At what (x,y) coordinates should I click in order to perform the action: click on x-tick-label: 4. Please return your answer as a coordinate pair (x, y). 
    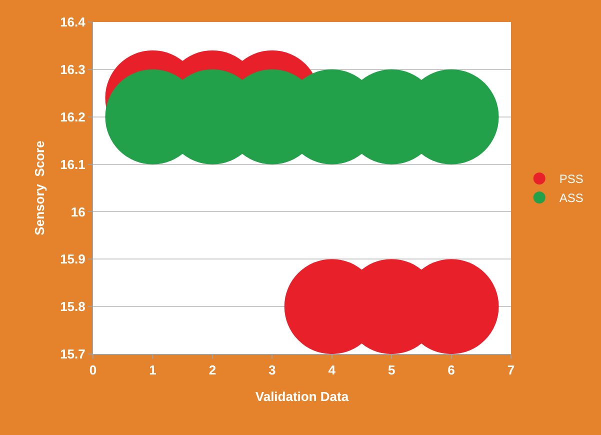
    Looking at the image, I should click on (332, 370).